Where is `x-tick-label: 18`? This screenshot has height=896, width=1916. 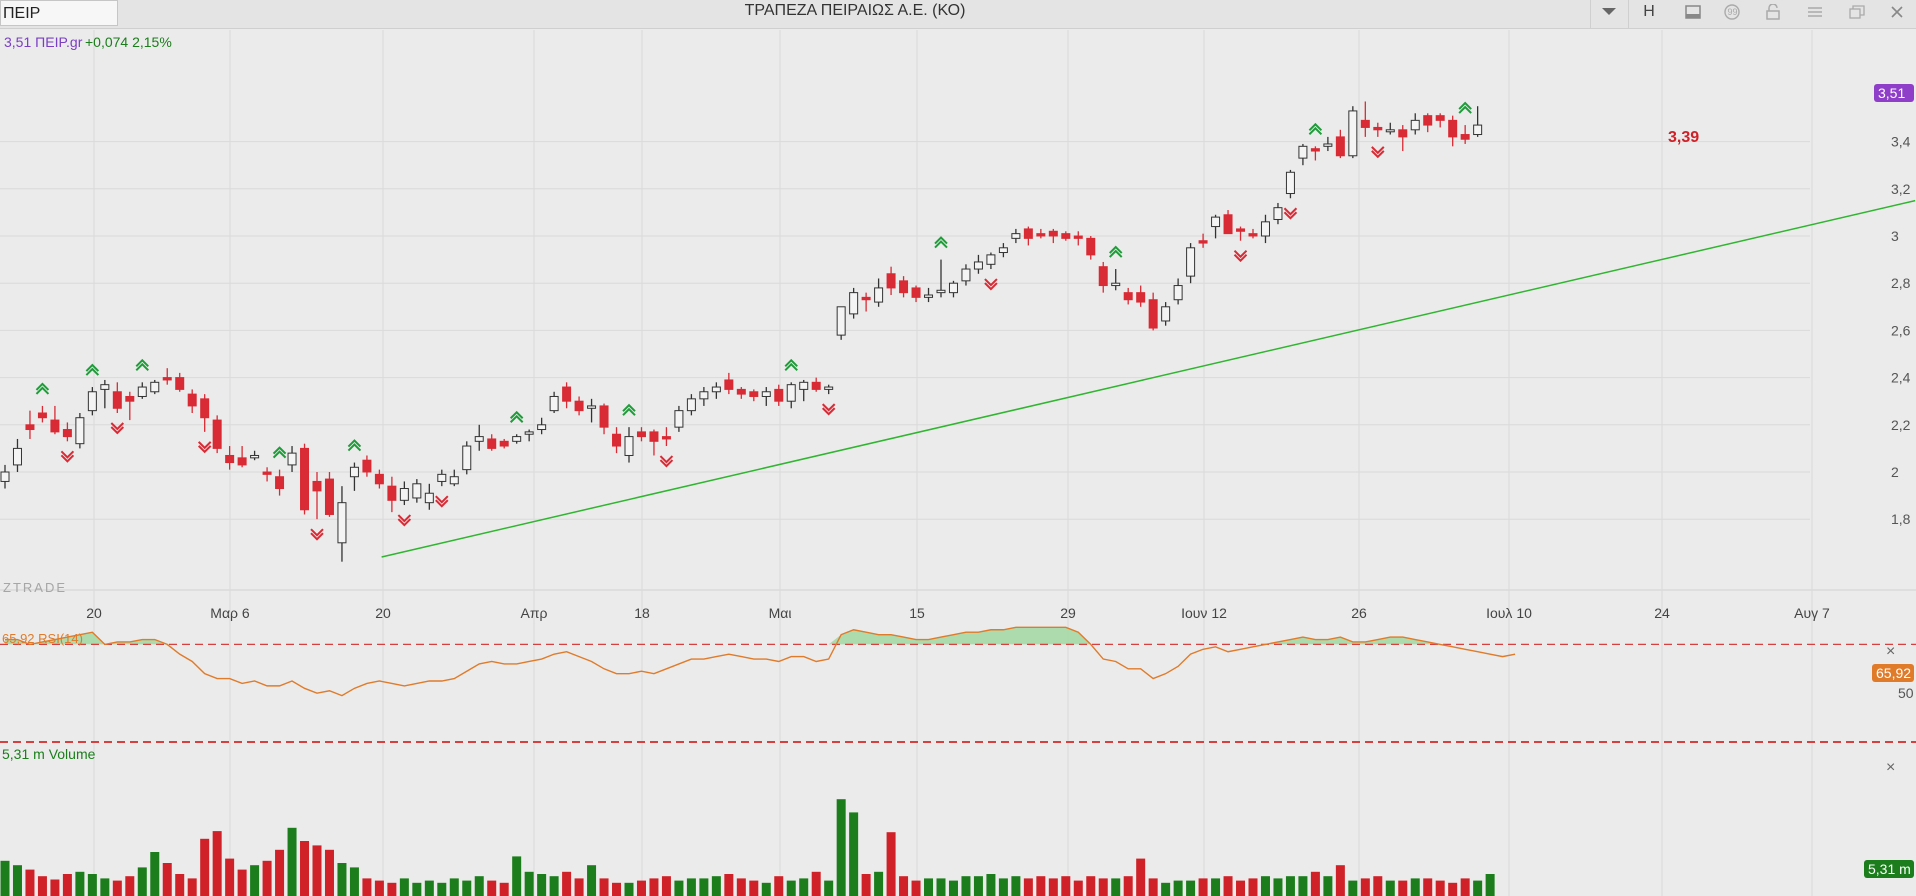 x-tick-label: 18 is located at coordinates (642, 613).